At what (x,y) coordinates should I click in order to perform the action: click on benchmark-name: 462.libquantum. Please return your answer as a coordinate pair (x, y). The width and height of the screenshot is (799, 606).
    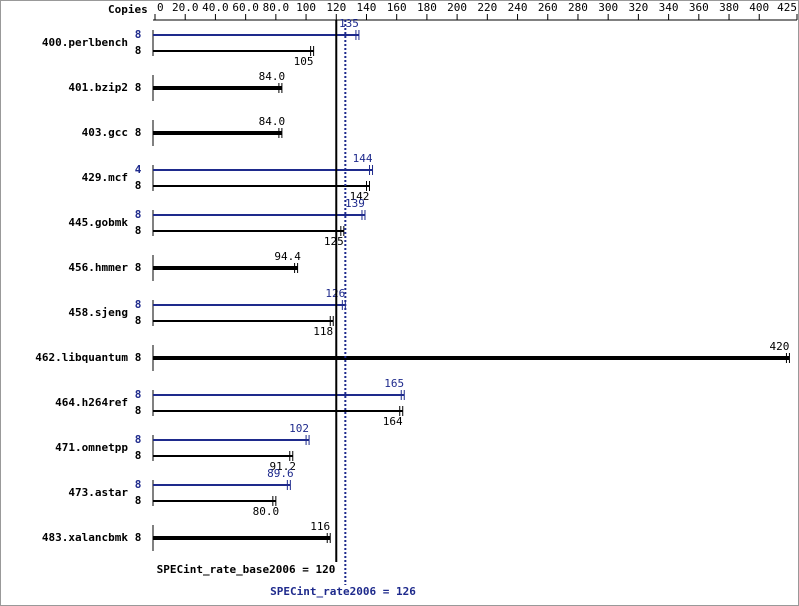
    Looking at the image, I should click on (81, 357).